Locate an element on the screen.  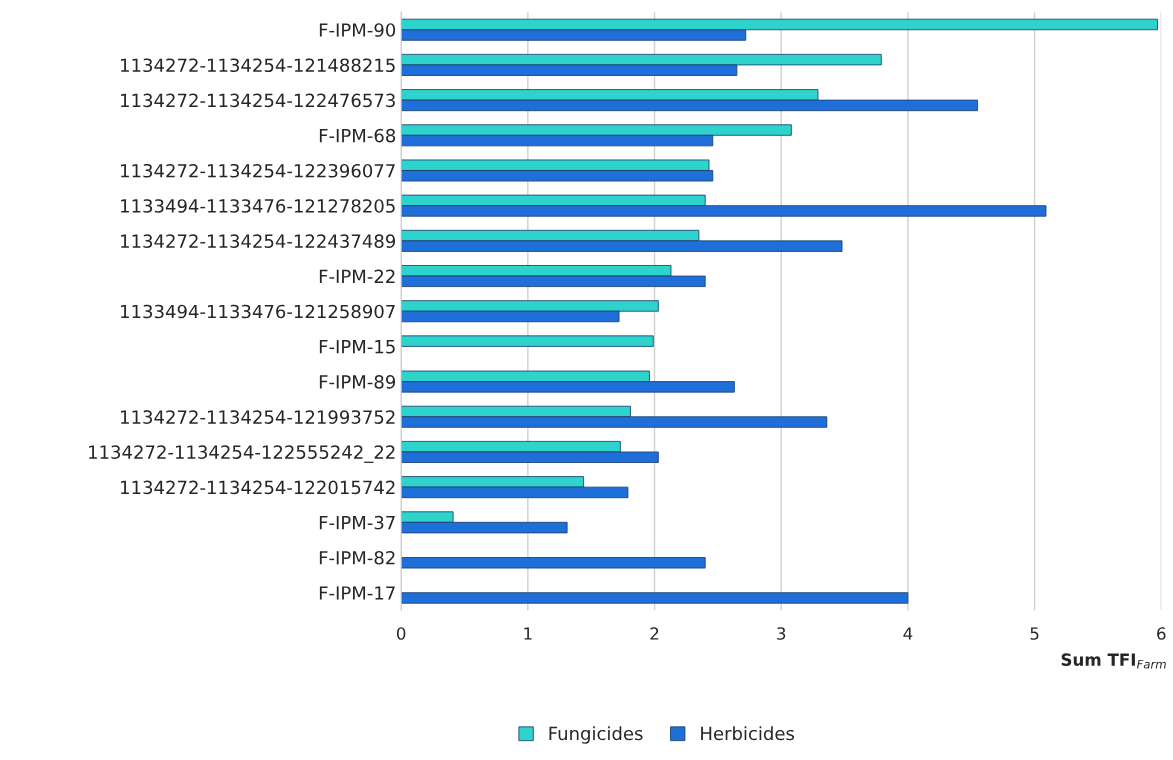
y-tick-label: 1134272-1134254-122396077 is located at coordinates (258, 170).